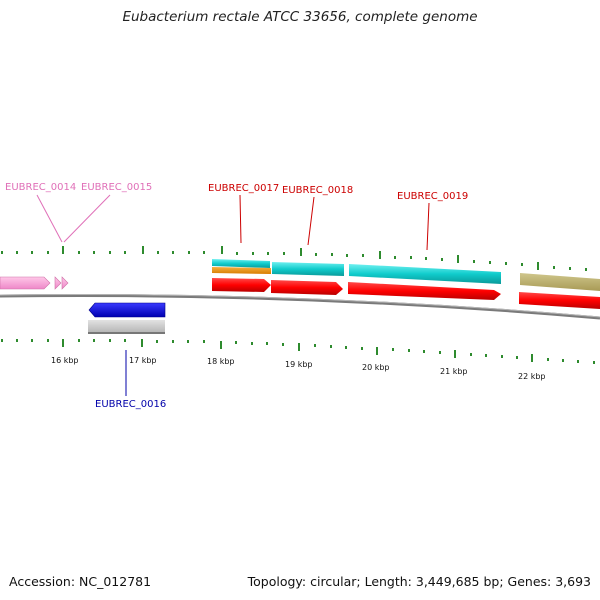 This screenshot has height=600, width=600. Describe the element at coordinates (308, 269) in the screenshot. I see `gene-eubrec-0018-cyan` at that location.